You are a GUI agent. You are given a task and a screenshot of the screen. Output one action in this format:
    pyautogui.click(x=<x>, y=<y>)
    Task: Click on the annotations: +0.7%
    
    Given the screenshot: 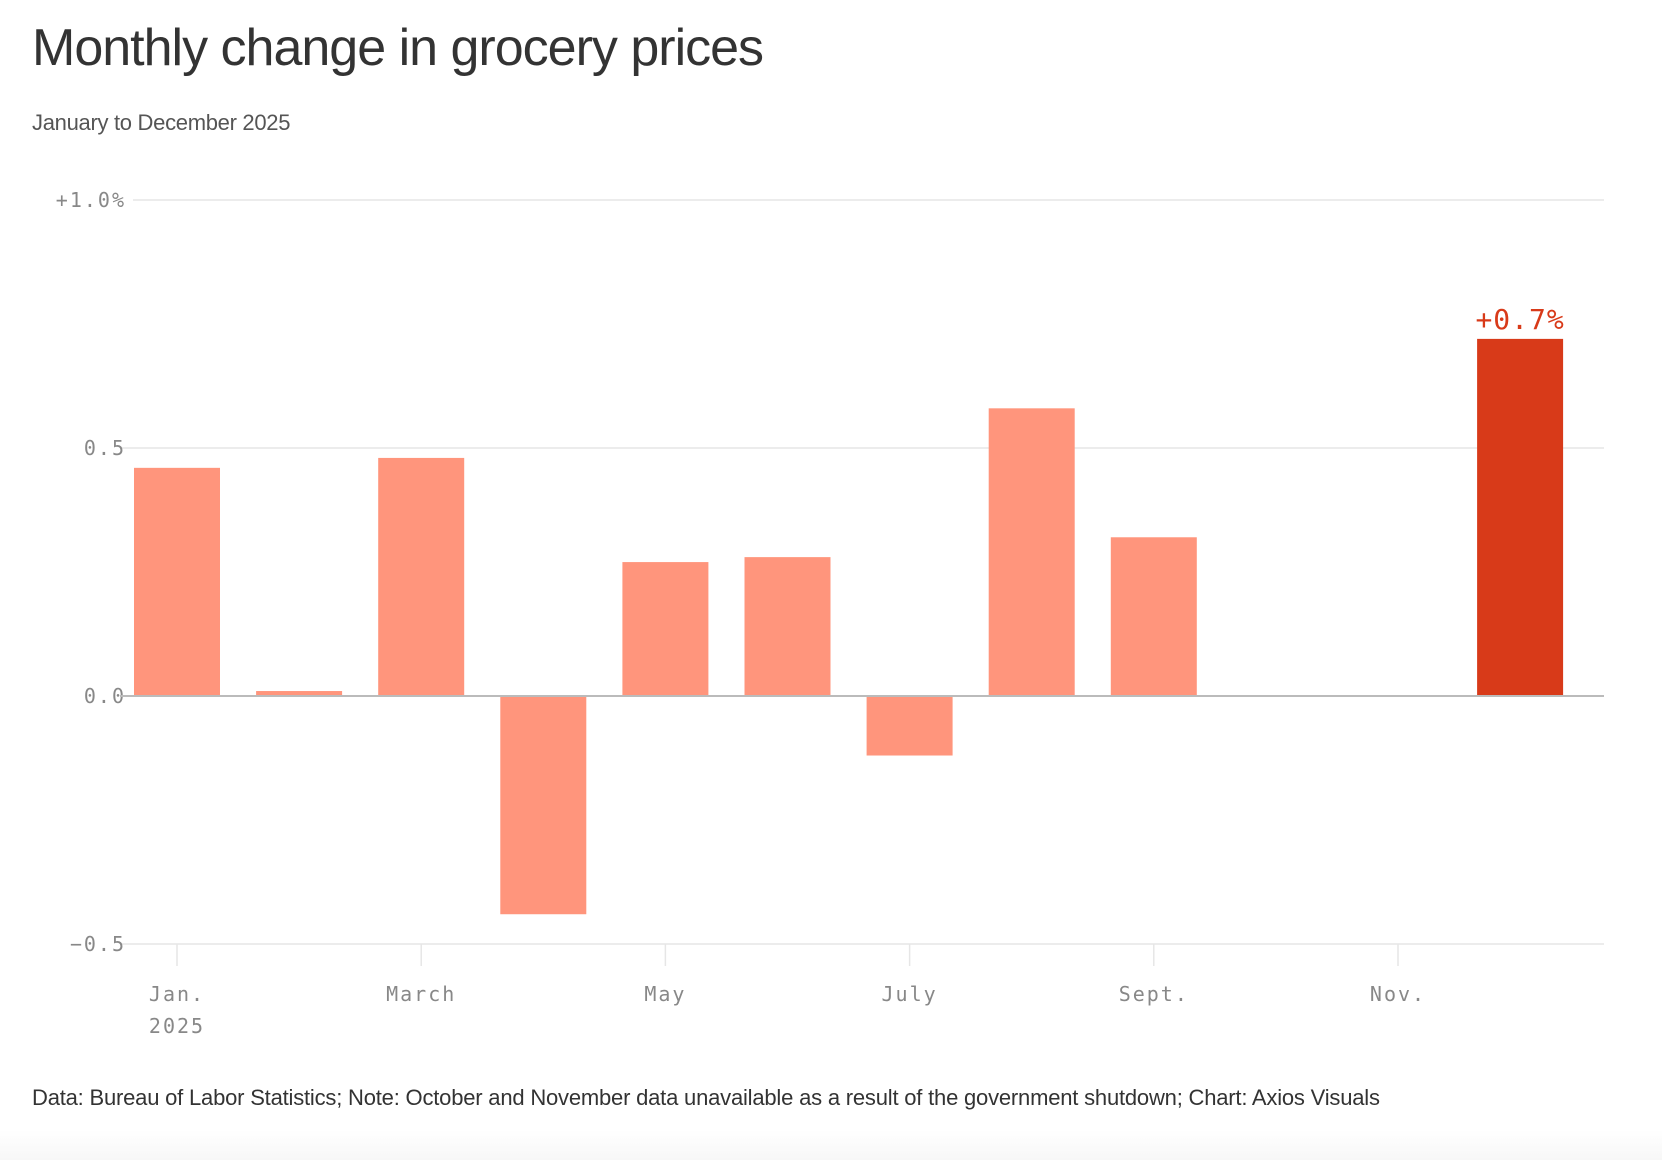 What is the action you would take?
    pyautogui.click(x=1519, y=319)
    